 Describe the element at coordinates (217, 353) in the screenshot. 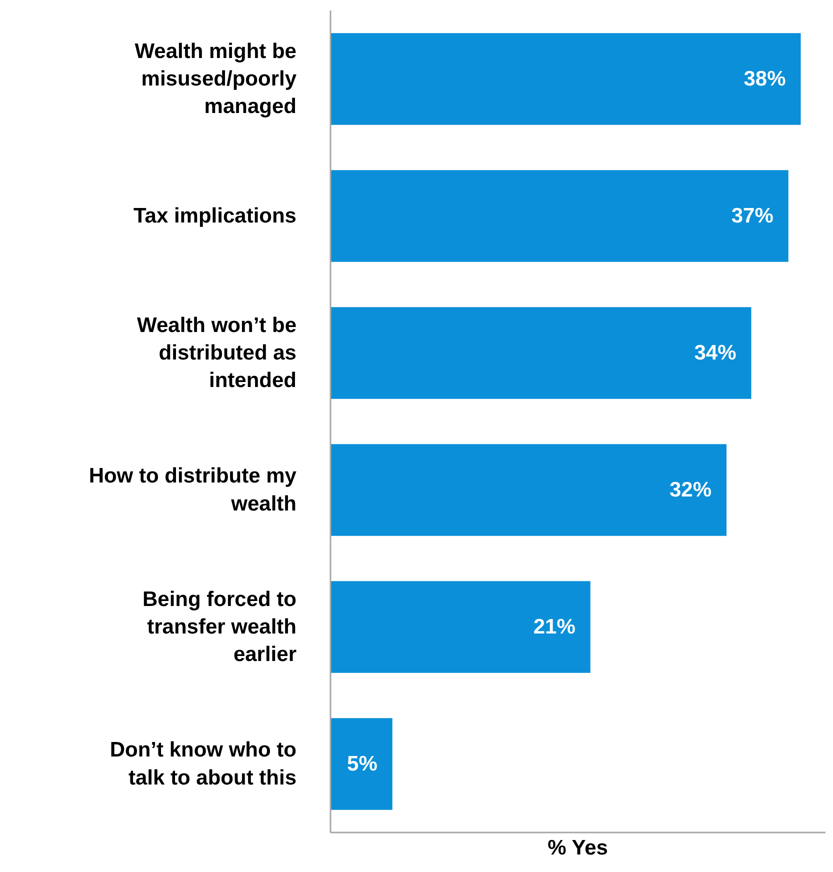

I see `y-tick-label: Wealth won’t be distributed as intended` at that location.